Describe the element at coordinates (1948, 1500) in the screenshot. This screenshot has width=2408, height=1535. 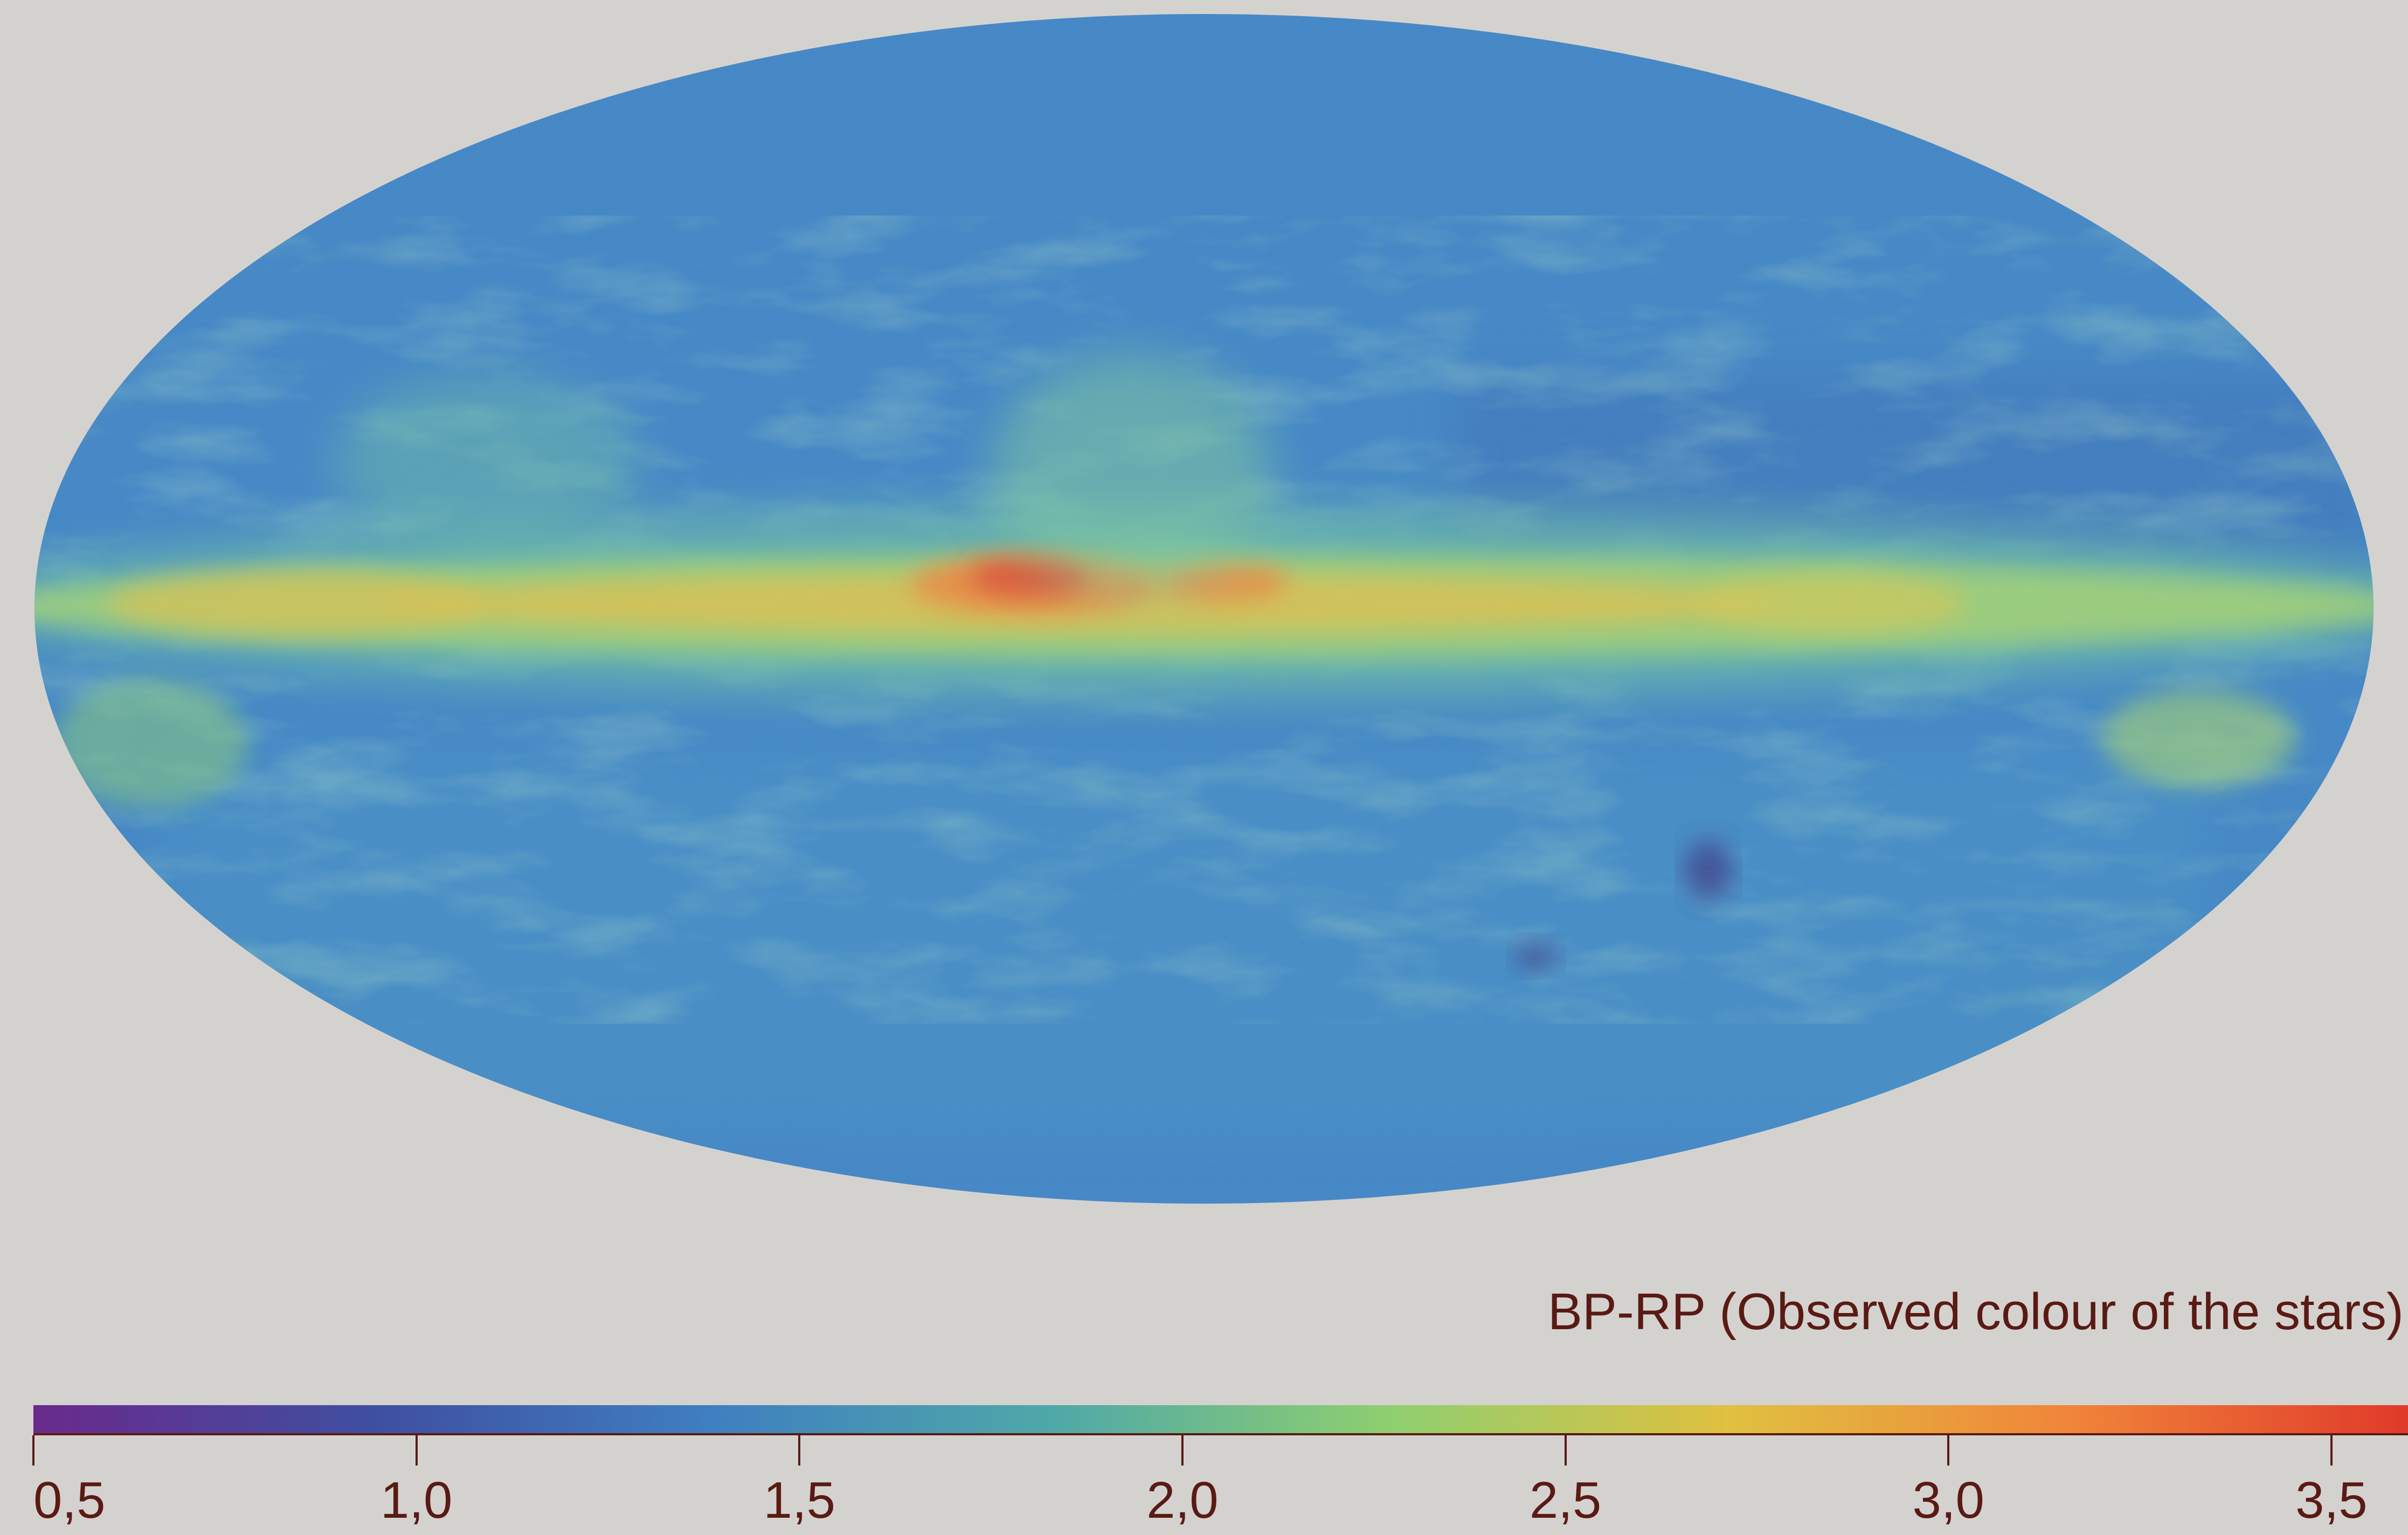
I see `colorbar-tick-label: 3,0` at that location.